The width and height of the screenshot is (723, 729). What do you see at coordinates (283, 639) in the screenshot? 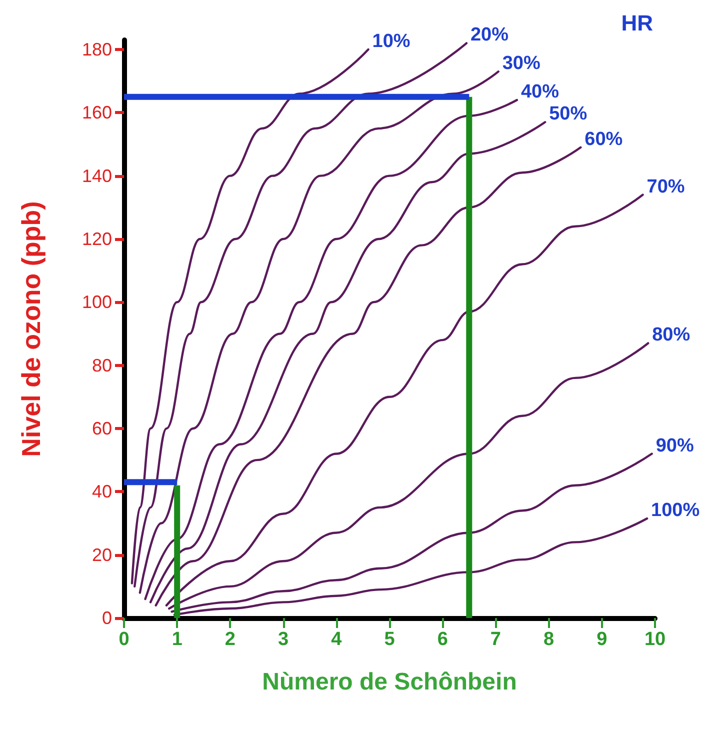
I see `x-tick-label: 3` at bounding box center [283, 639].